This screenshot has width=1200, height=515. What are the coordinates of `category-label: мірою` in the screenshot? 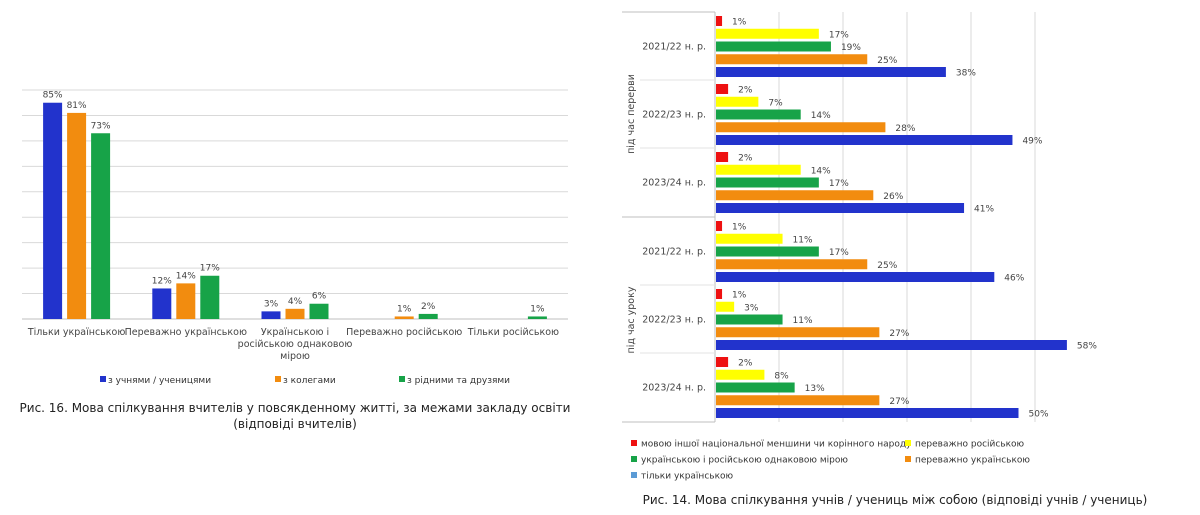 It's located at (295, 356).